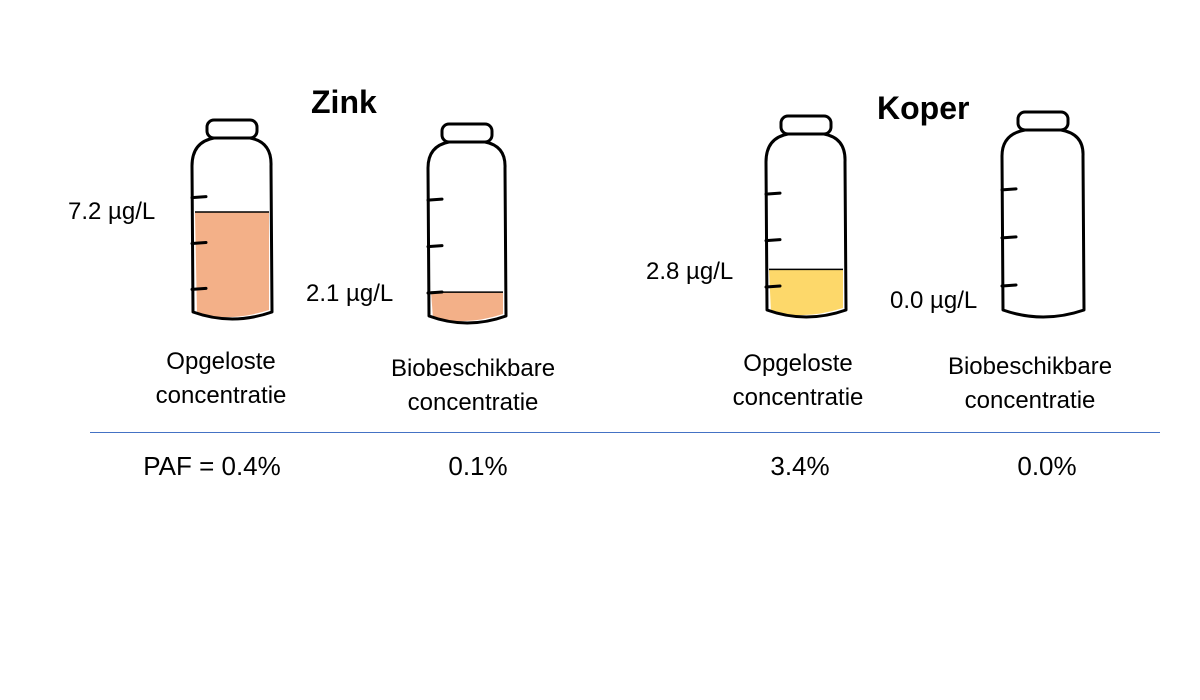 The image size is (1200, 700). What do you see at coordinates (934, 300) in the screenshot?
I see `copper-bioavailable-value: 0.0 µg/L` at bounding box center [934, 300].